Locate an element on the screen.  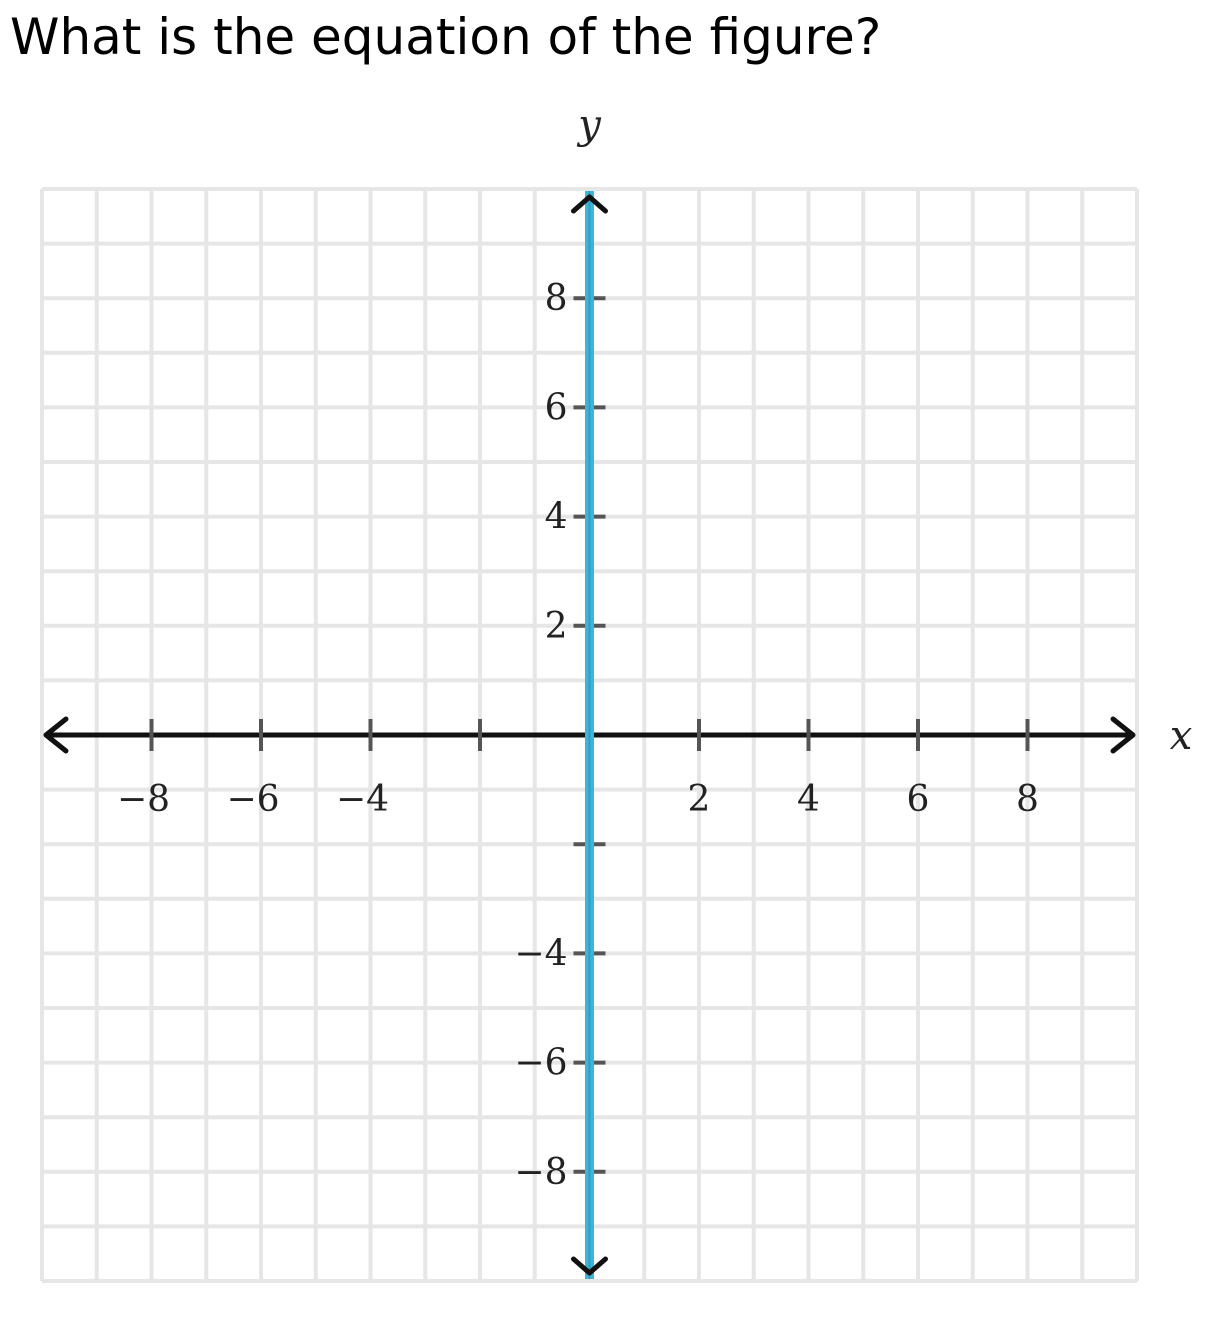
x-tick-label: 8 is located at coordinates (1027, 799).